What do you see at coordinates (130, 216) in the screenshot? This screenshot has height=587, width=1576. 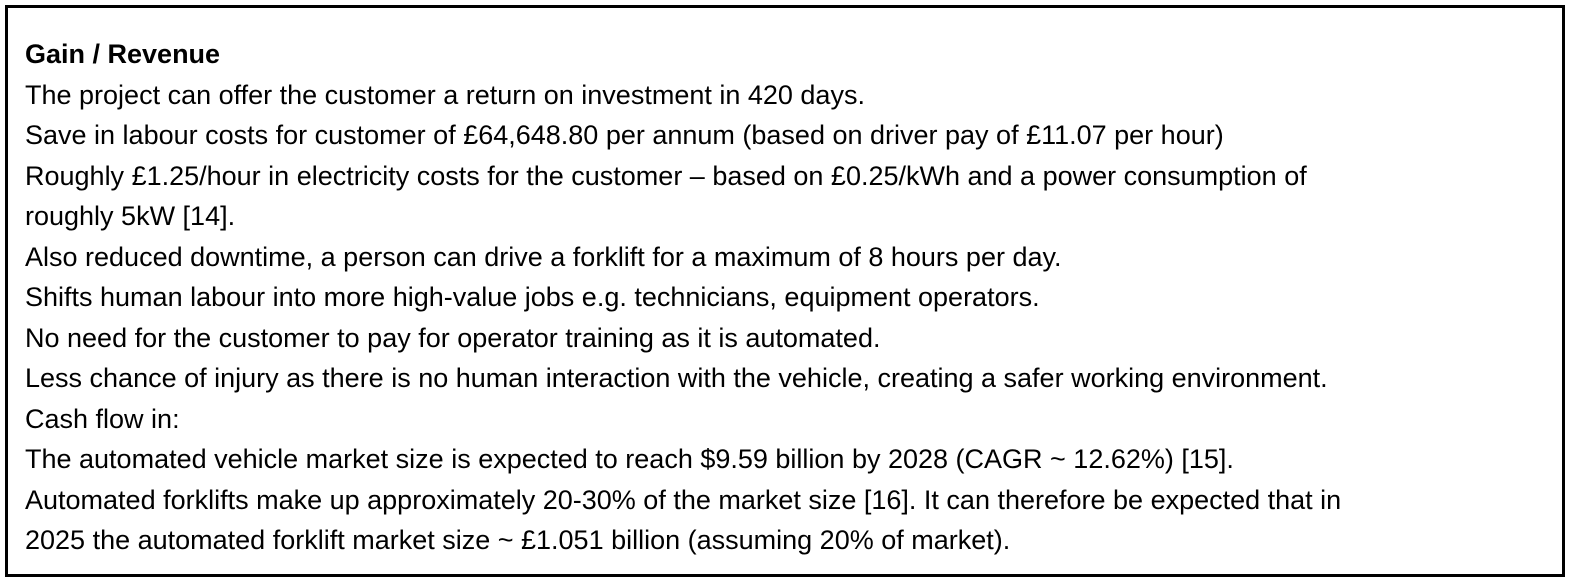 I see `line-electricity-costs-cont: roughly 5kW [14].` at bounding box center [130, 216].